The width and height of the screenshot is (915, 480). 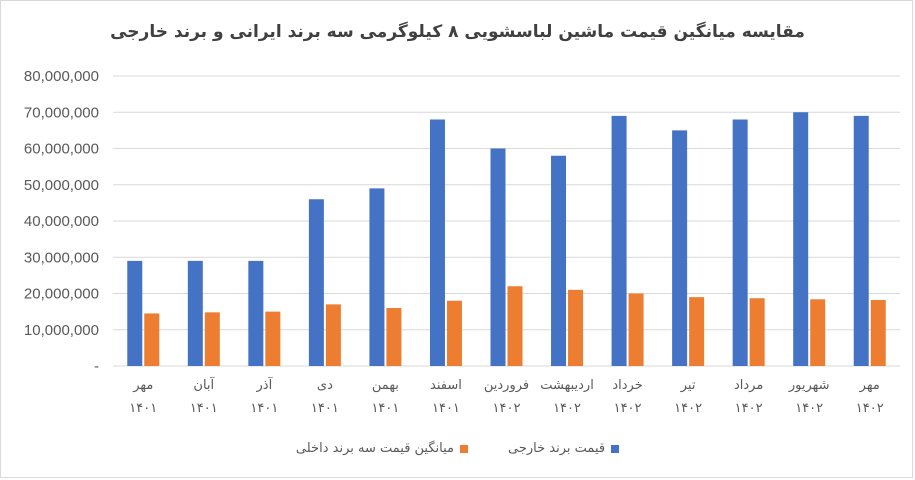 I want to click on x-category-month: خرداد, so click(x=627, y=385).